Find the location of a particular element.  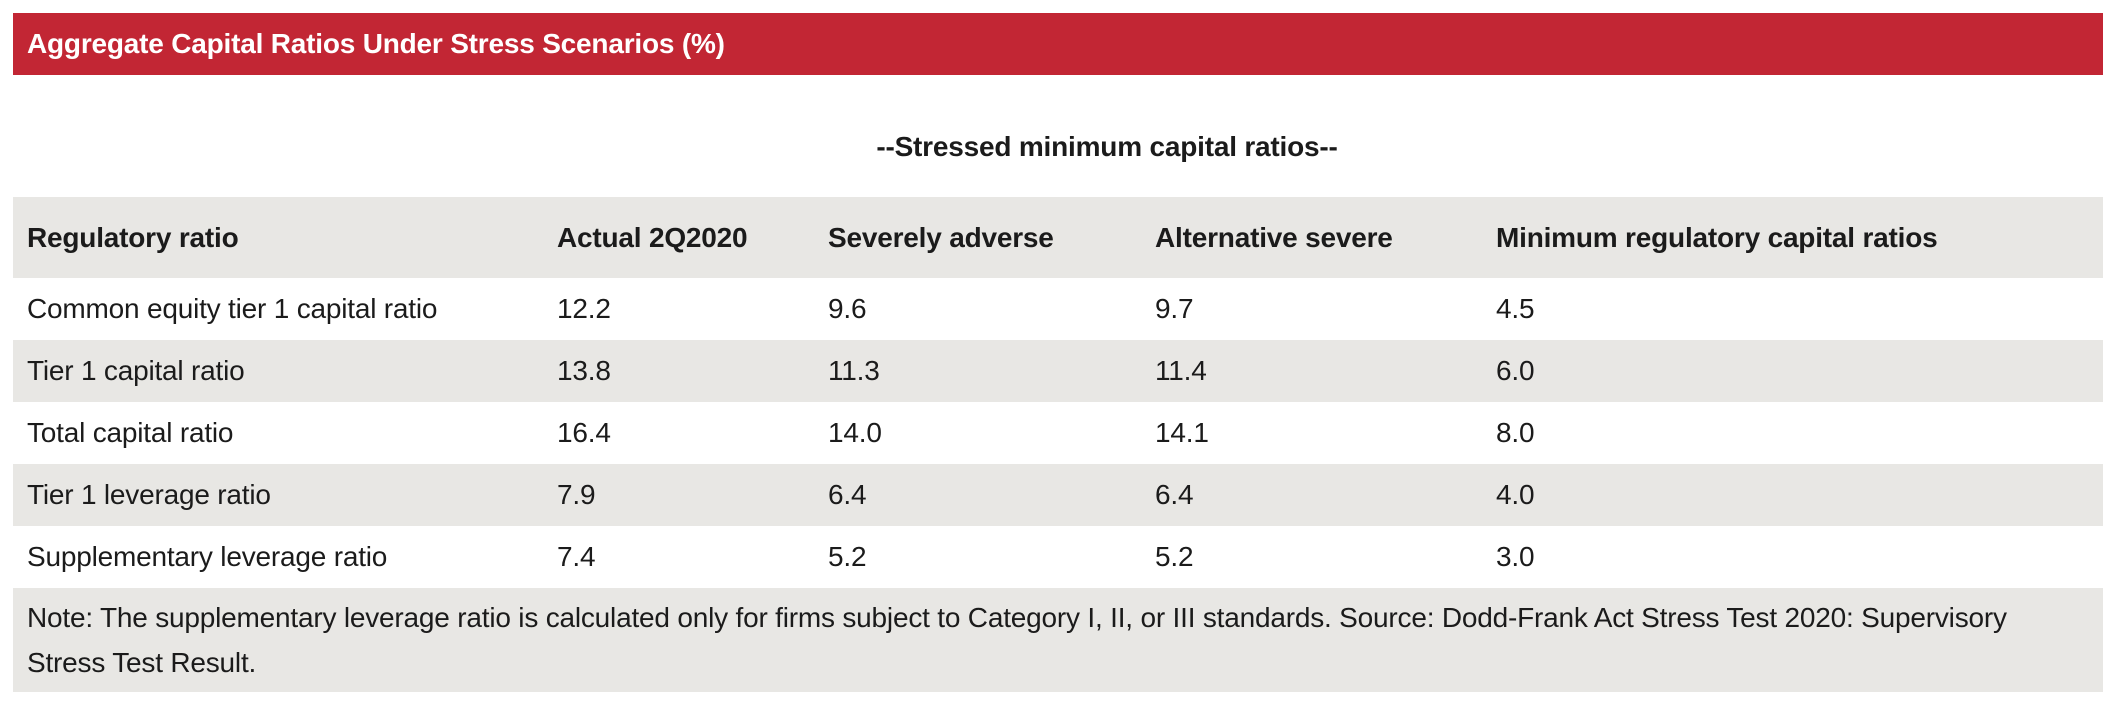

row-label: Total capital ratio is located at coordinates (130, 432).